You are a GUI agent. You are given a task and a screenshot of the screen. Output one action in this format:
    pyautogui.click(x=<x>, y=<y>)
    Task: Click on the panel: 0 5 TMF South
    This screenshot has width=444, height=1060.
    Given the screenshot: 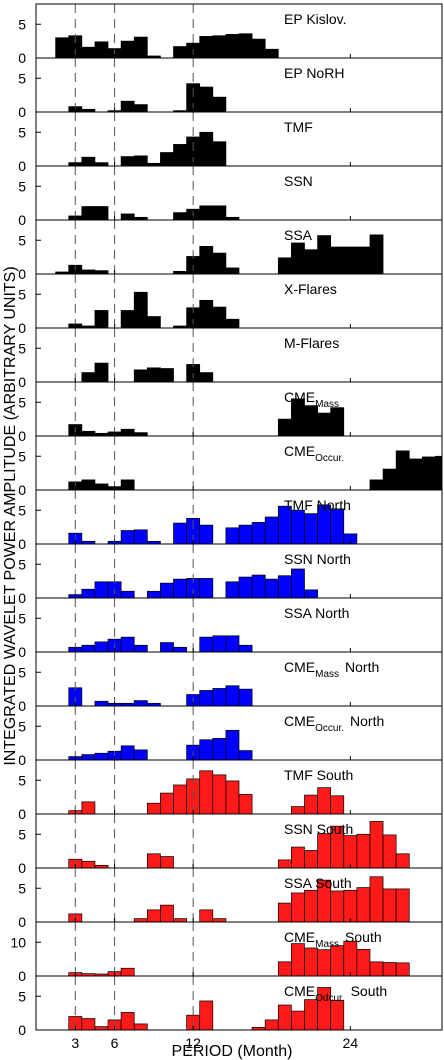 What is the action you would take?
    pyautogui.click(x=230, y=790)
    